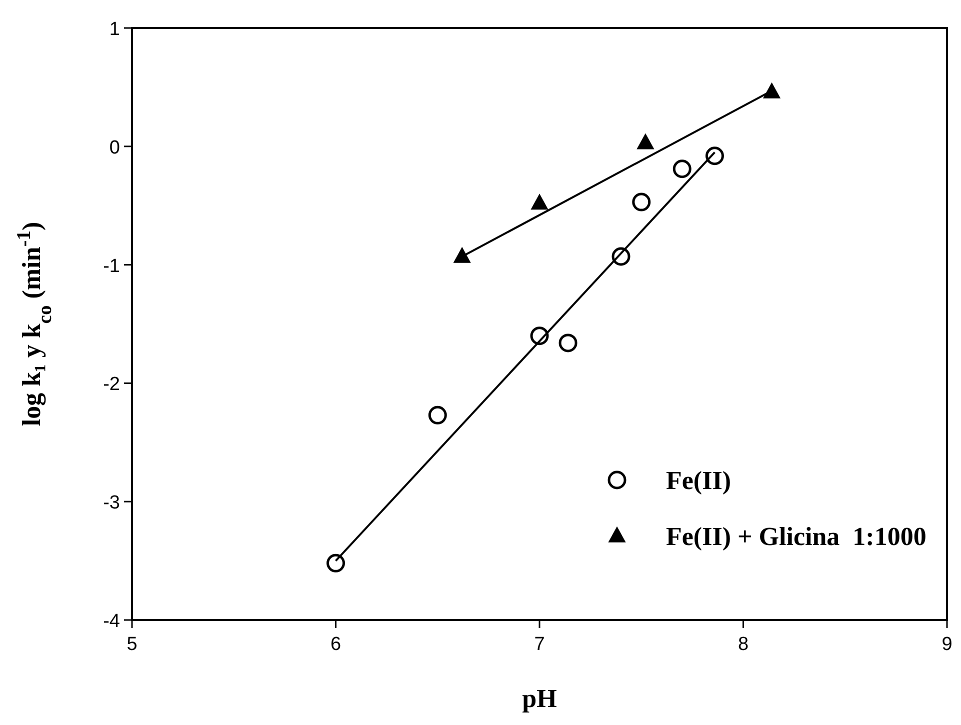  Describe the element at coordinates (947, 644) in the screenshot. I see `x-tick-label: 9` at that location.